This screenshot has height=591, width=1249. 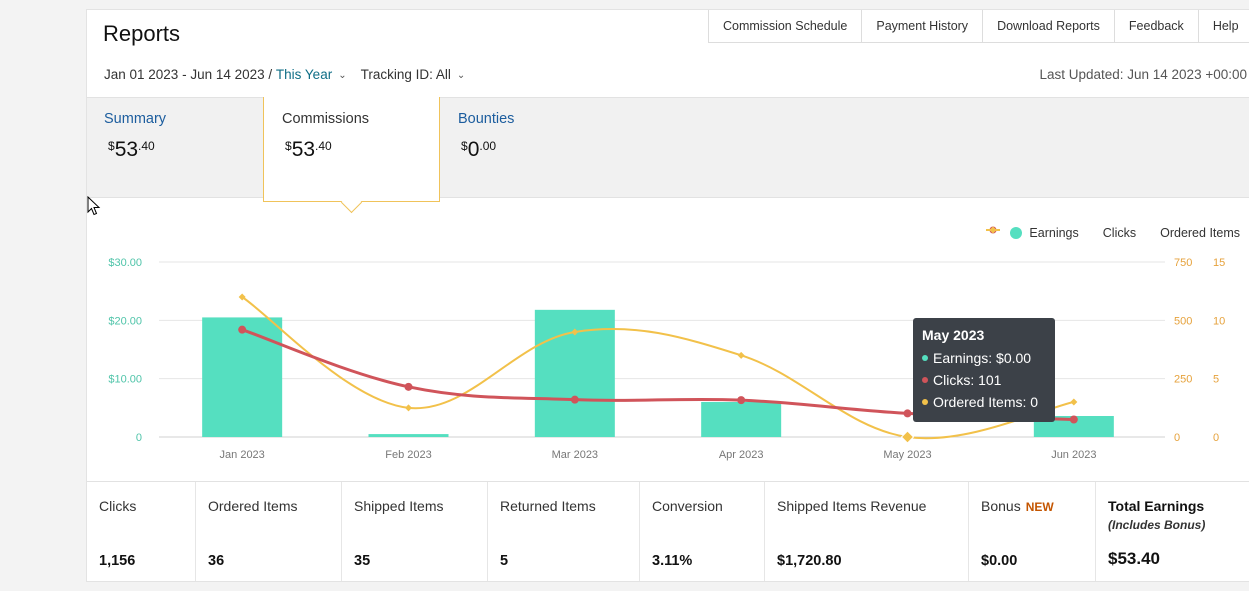 I want to click on stat-sublabel: (Includes Bonus), so click(x=1157, y=525).